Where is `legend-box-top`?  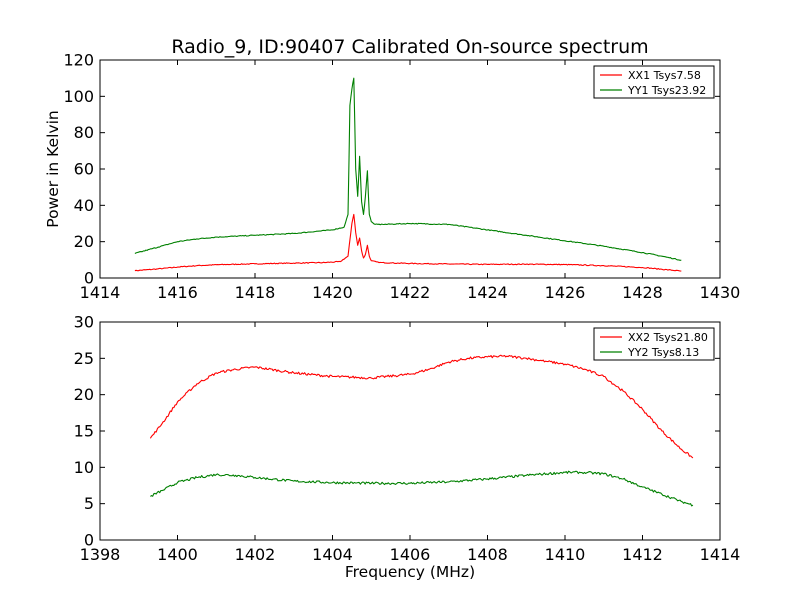 legend-box-top is located at coordinates (654, 82).